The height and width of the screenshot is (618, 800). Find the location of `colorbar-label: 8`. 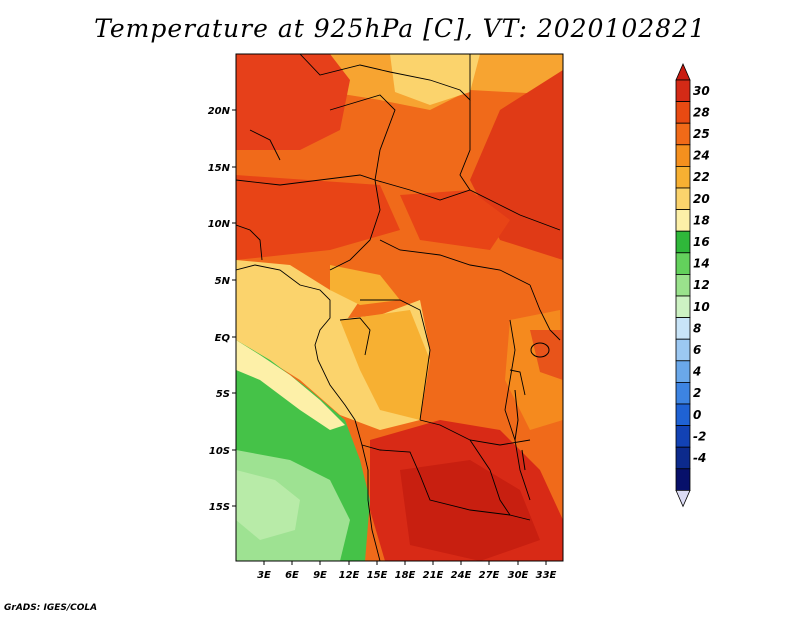

colorbar-label: 8 is located at coordinates (697, 328).